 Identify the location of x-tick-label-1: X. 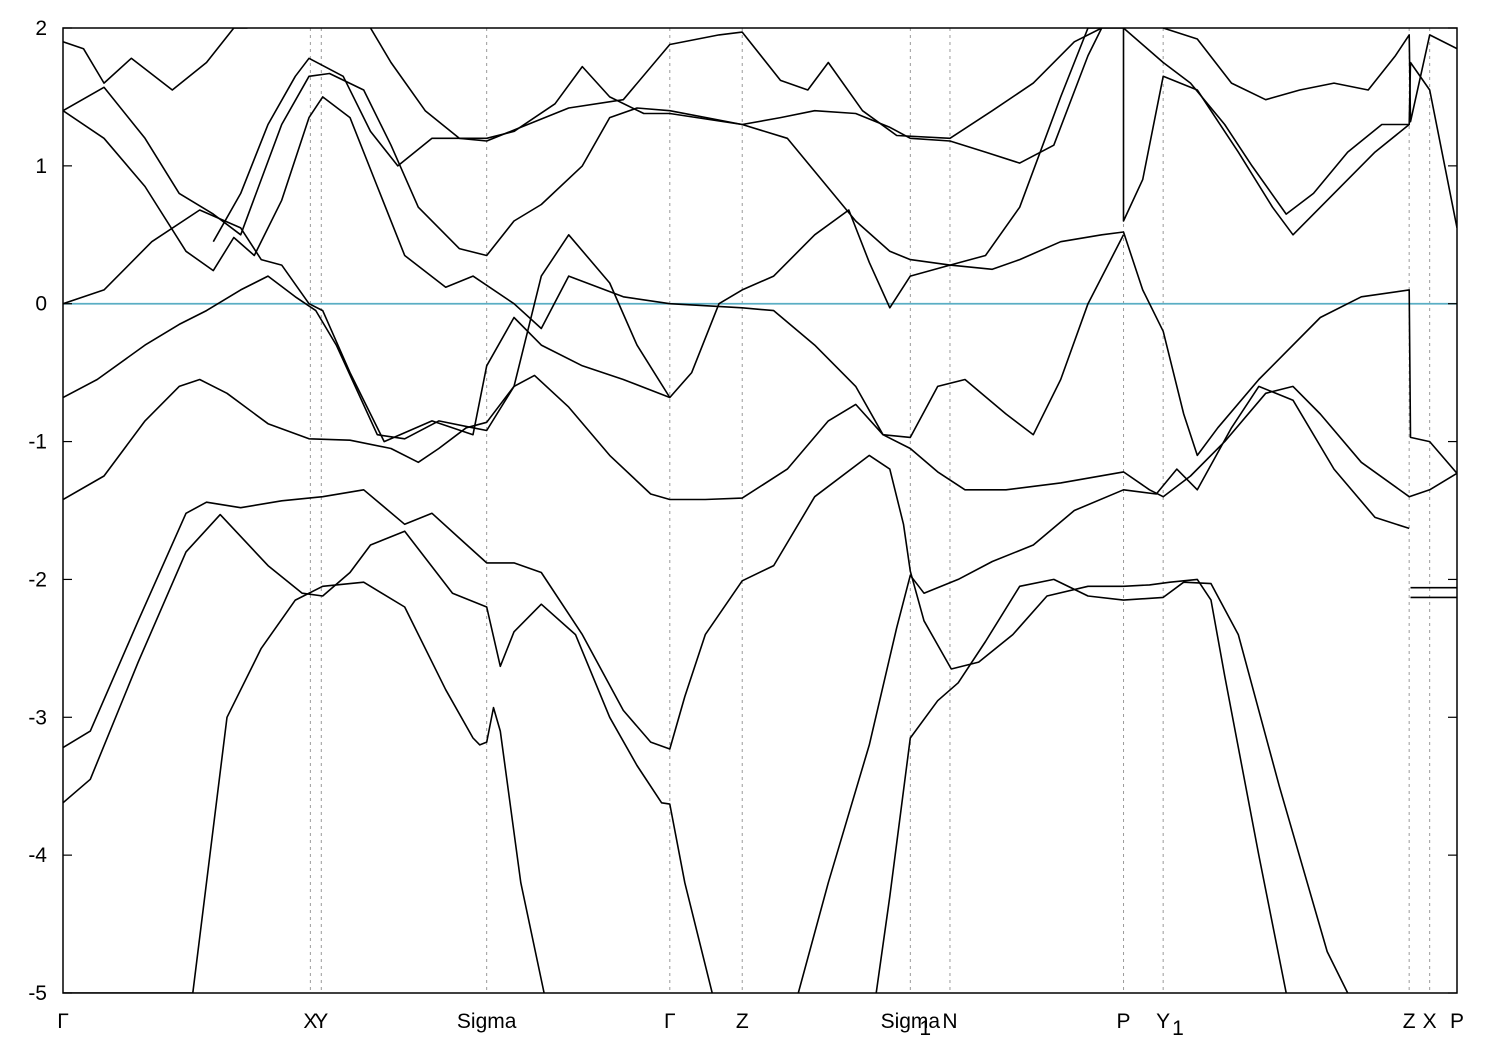
(310, 1021).